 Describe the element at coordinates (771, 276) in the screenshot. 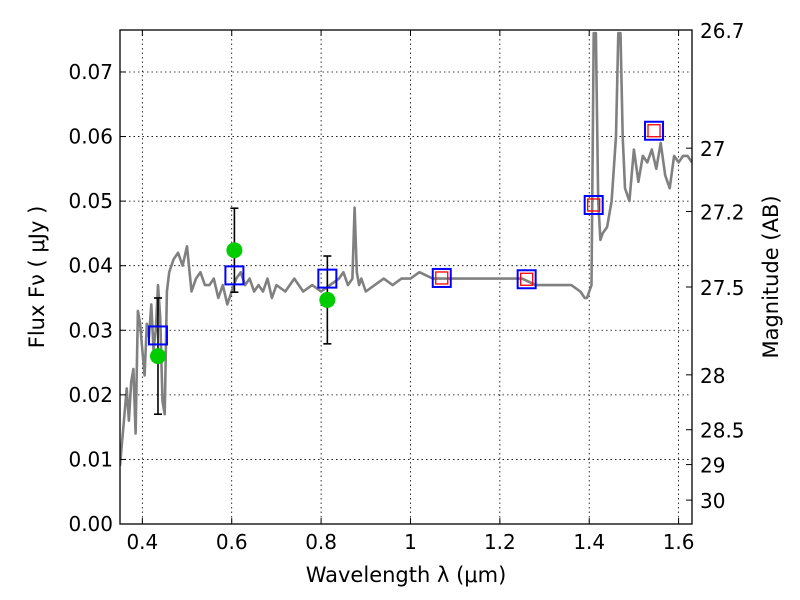

I see `right-axis-label: Magnitude (AB)` at that location.